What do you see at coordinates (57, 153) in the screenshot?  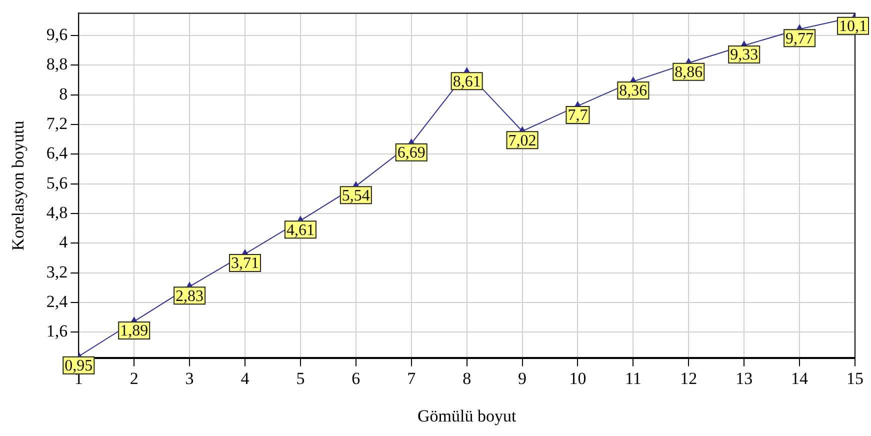 I see `y-tick-label: 6,4` at bounding box center [57, 153].